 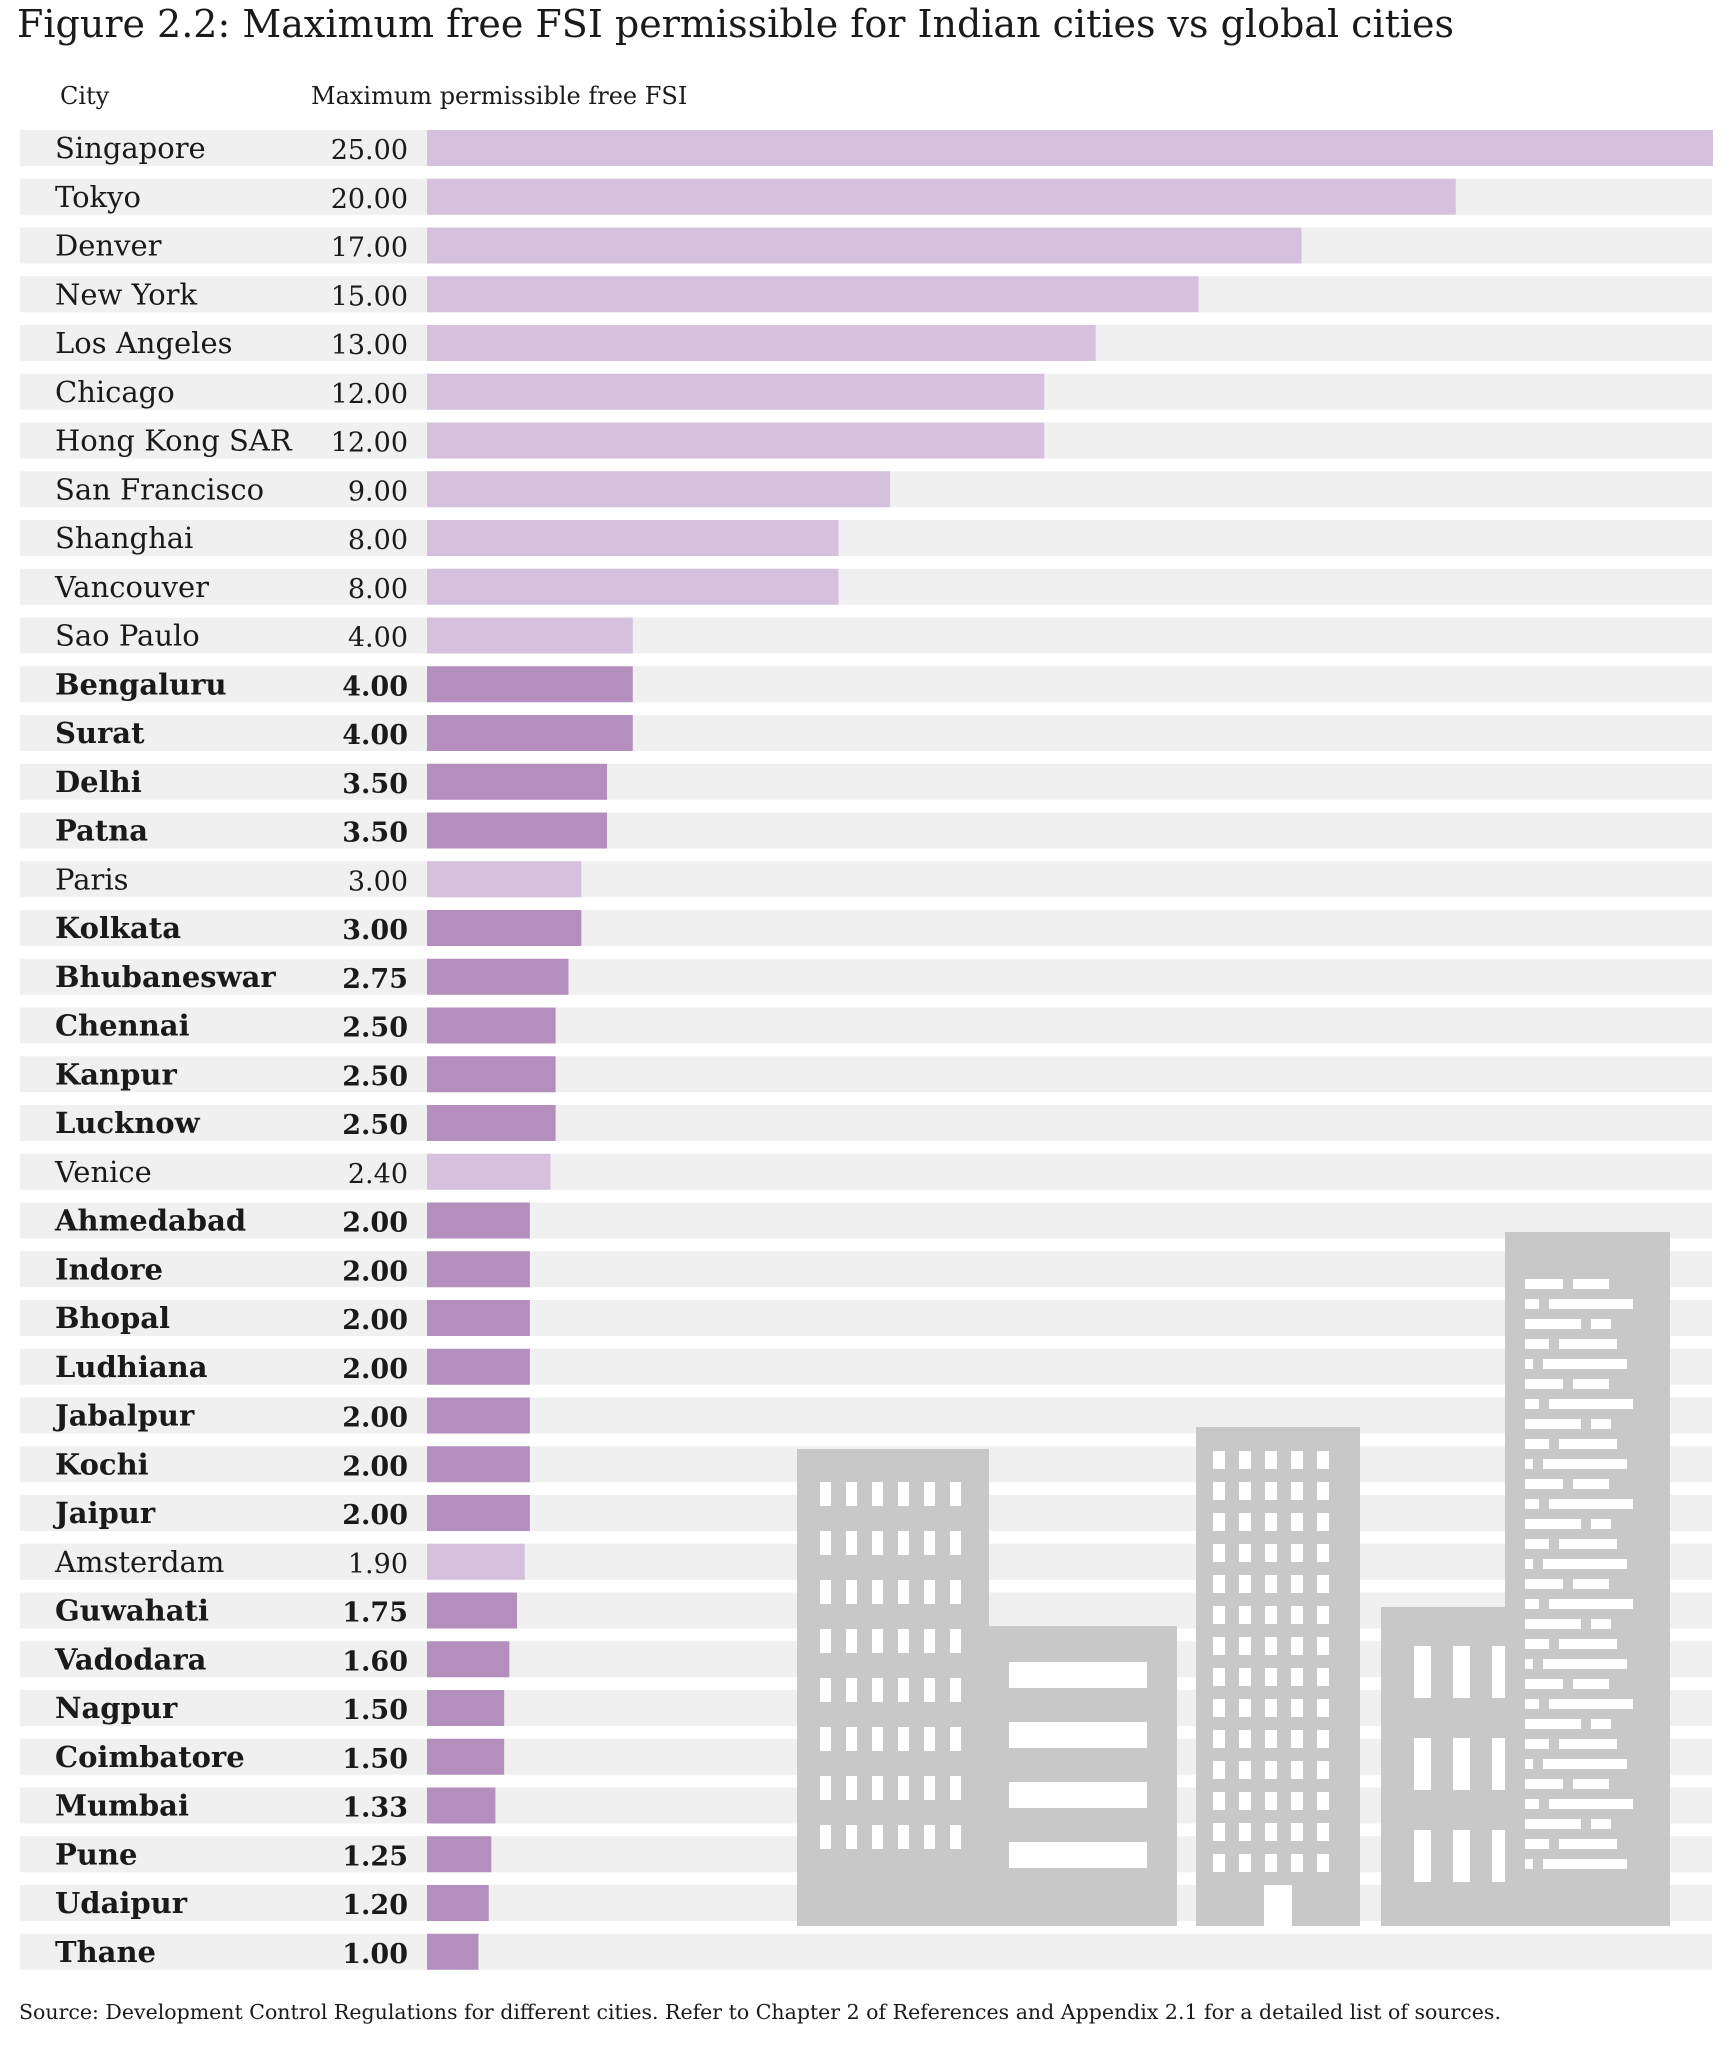 What do you see at coordinates (130, 1659) in the screenshot?
I see `category-label: Vadodara` at bounding box center [130, 1659].